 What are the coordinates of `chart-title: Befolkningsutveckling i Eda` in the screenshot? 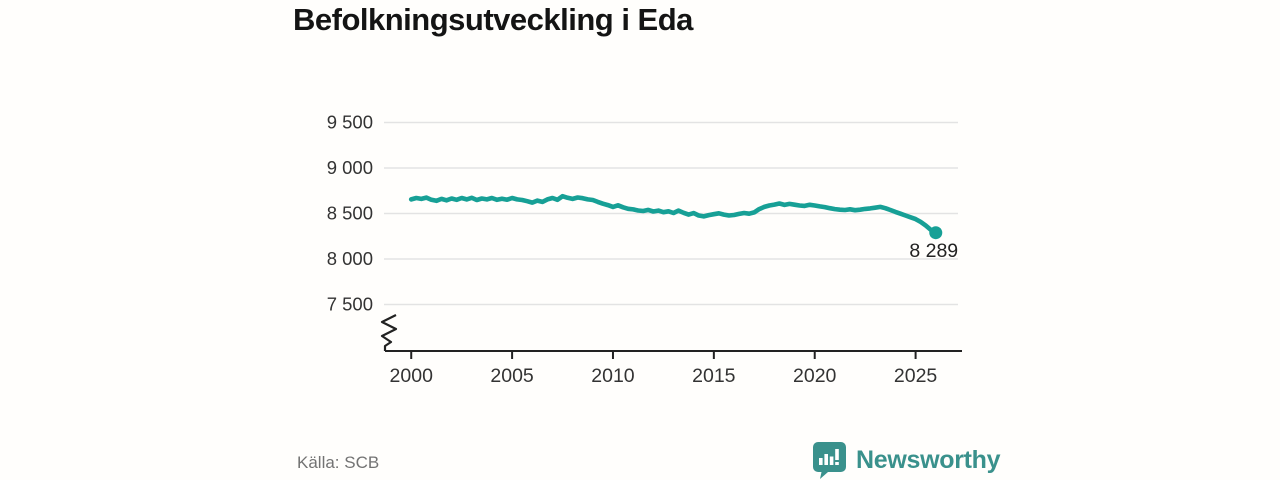 It's located at (493, 19).